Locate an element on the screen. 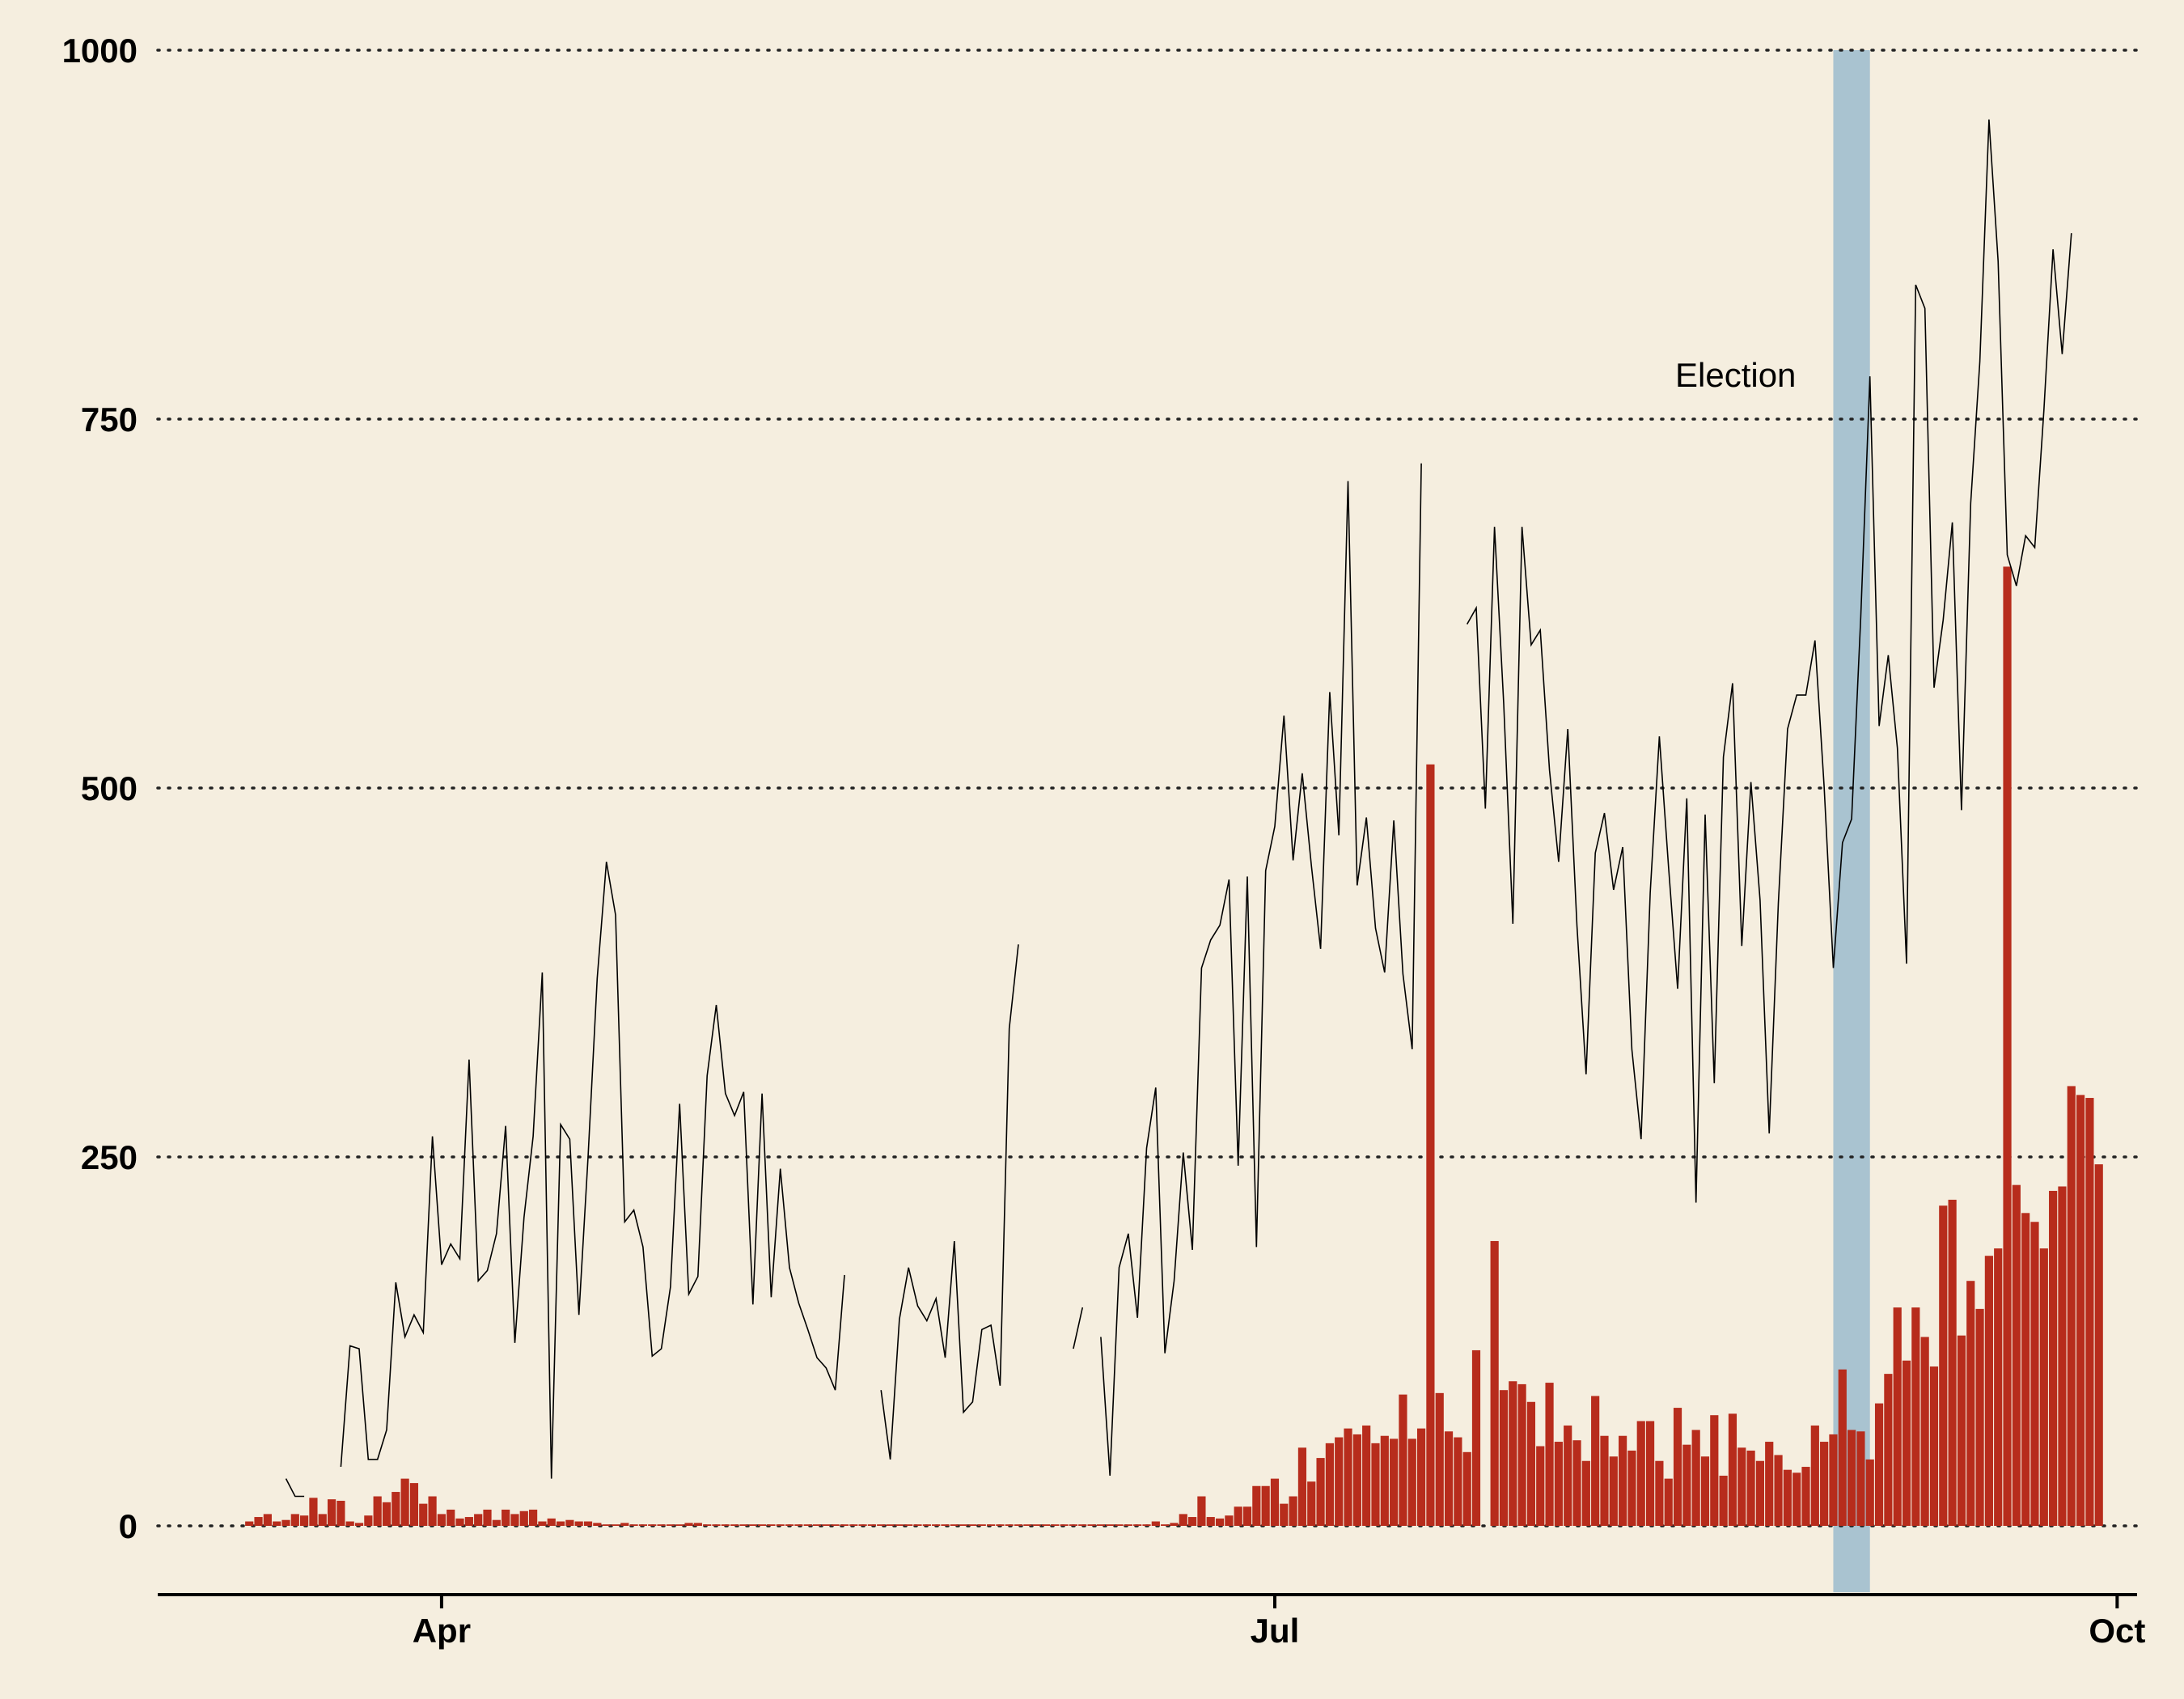  x-tick-label: Jul is located at coordinates (1275, 1631).